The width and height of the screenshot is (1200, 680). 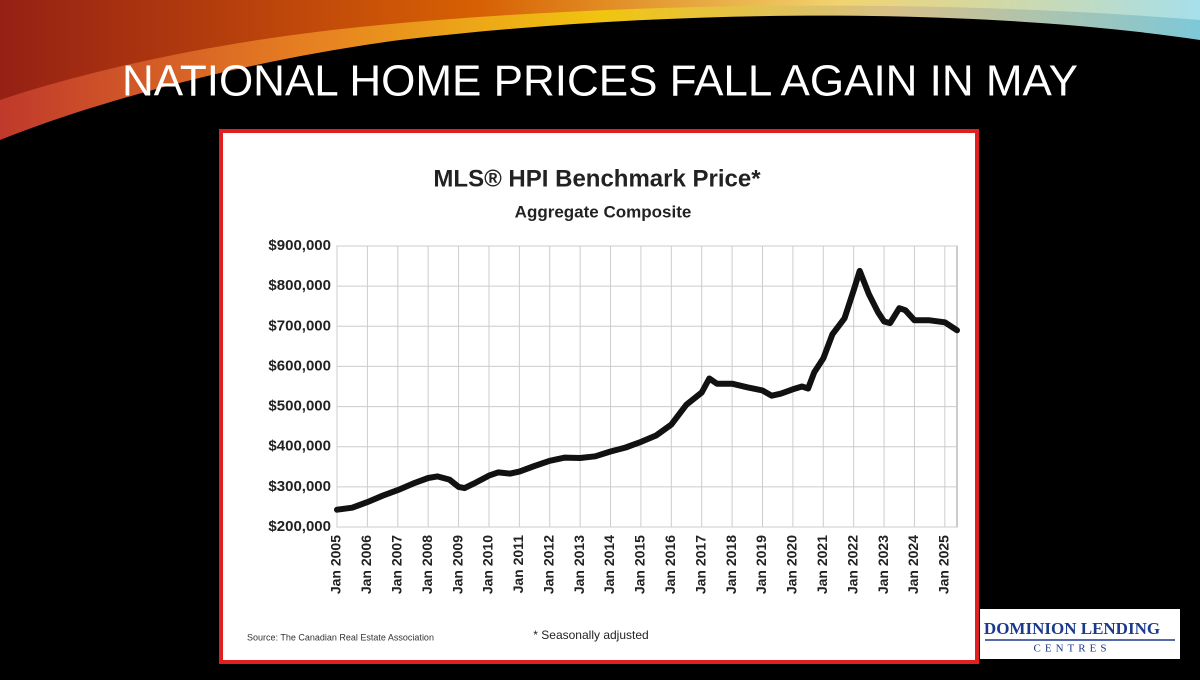 What do you see at coordinates (913, 564) in the screenshot?
I see `x-tick-label: Jan 2024` at bounding box center [913, 564].